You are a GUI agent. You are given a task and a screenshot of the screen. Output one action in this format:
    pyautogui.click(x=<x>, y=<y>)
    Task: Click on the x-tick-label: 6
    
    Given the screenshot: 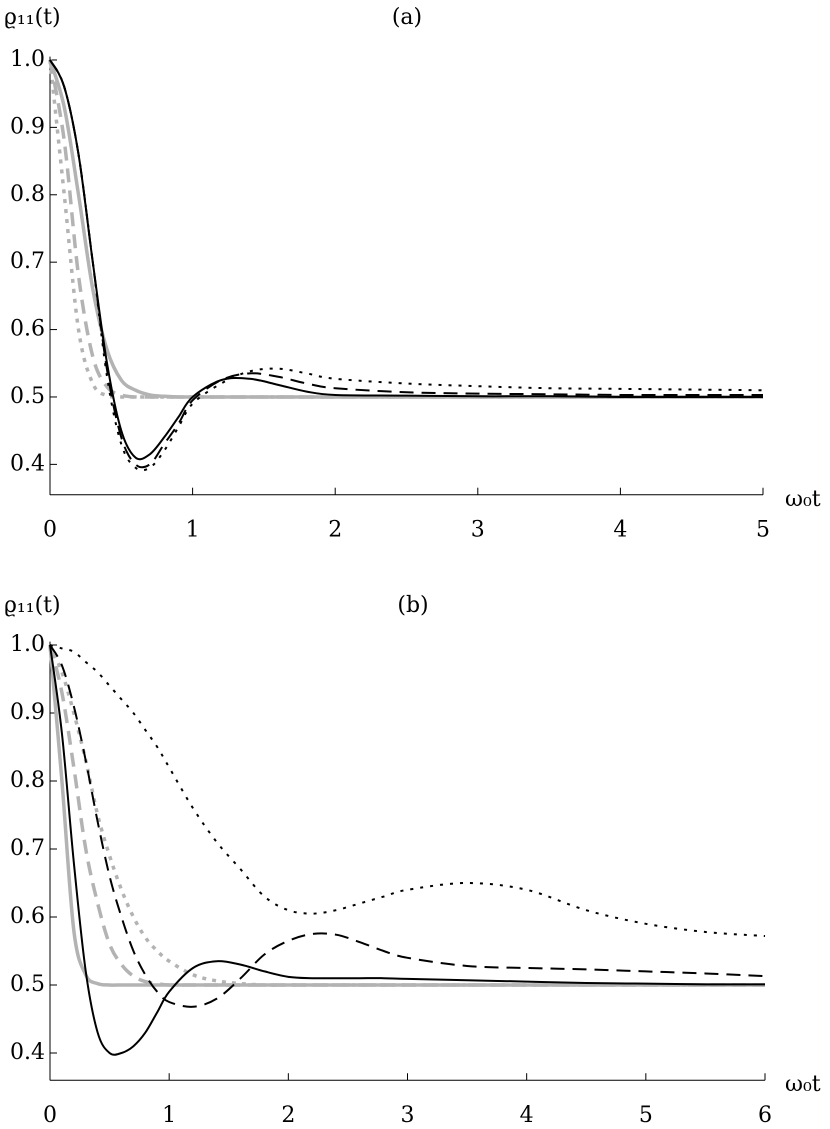 What is the action you would take?
    pyautogui.click(x=765, y=1115)
    